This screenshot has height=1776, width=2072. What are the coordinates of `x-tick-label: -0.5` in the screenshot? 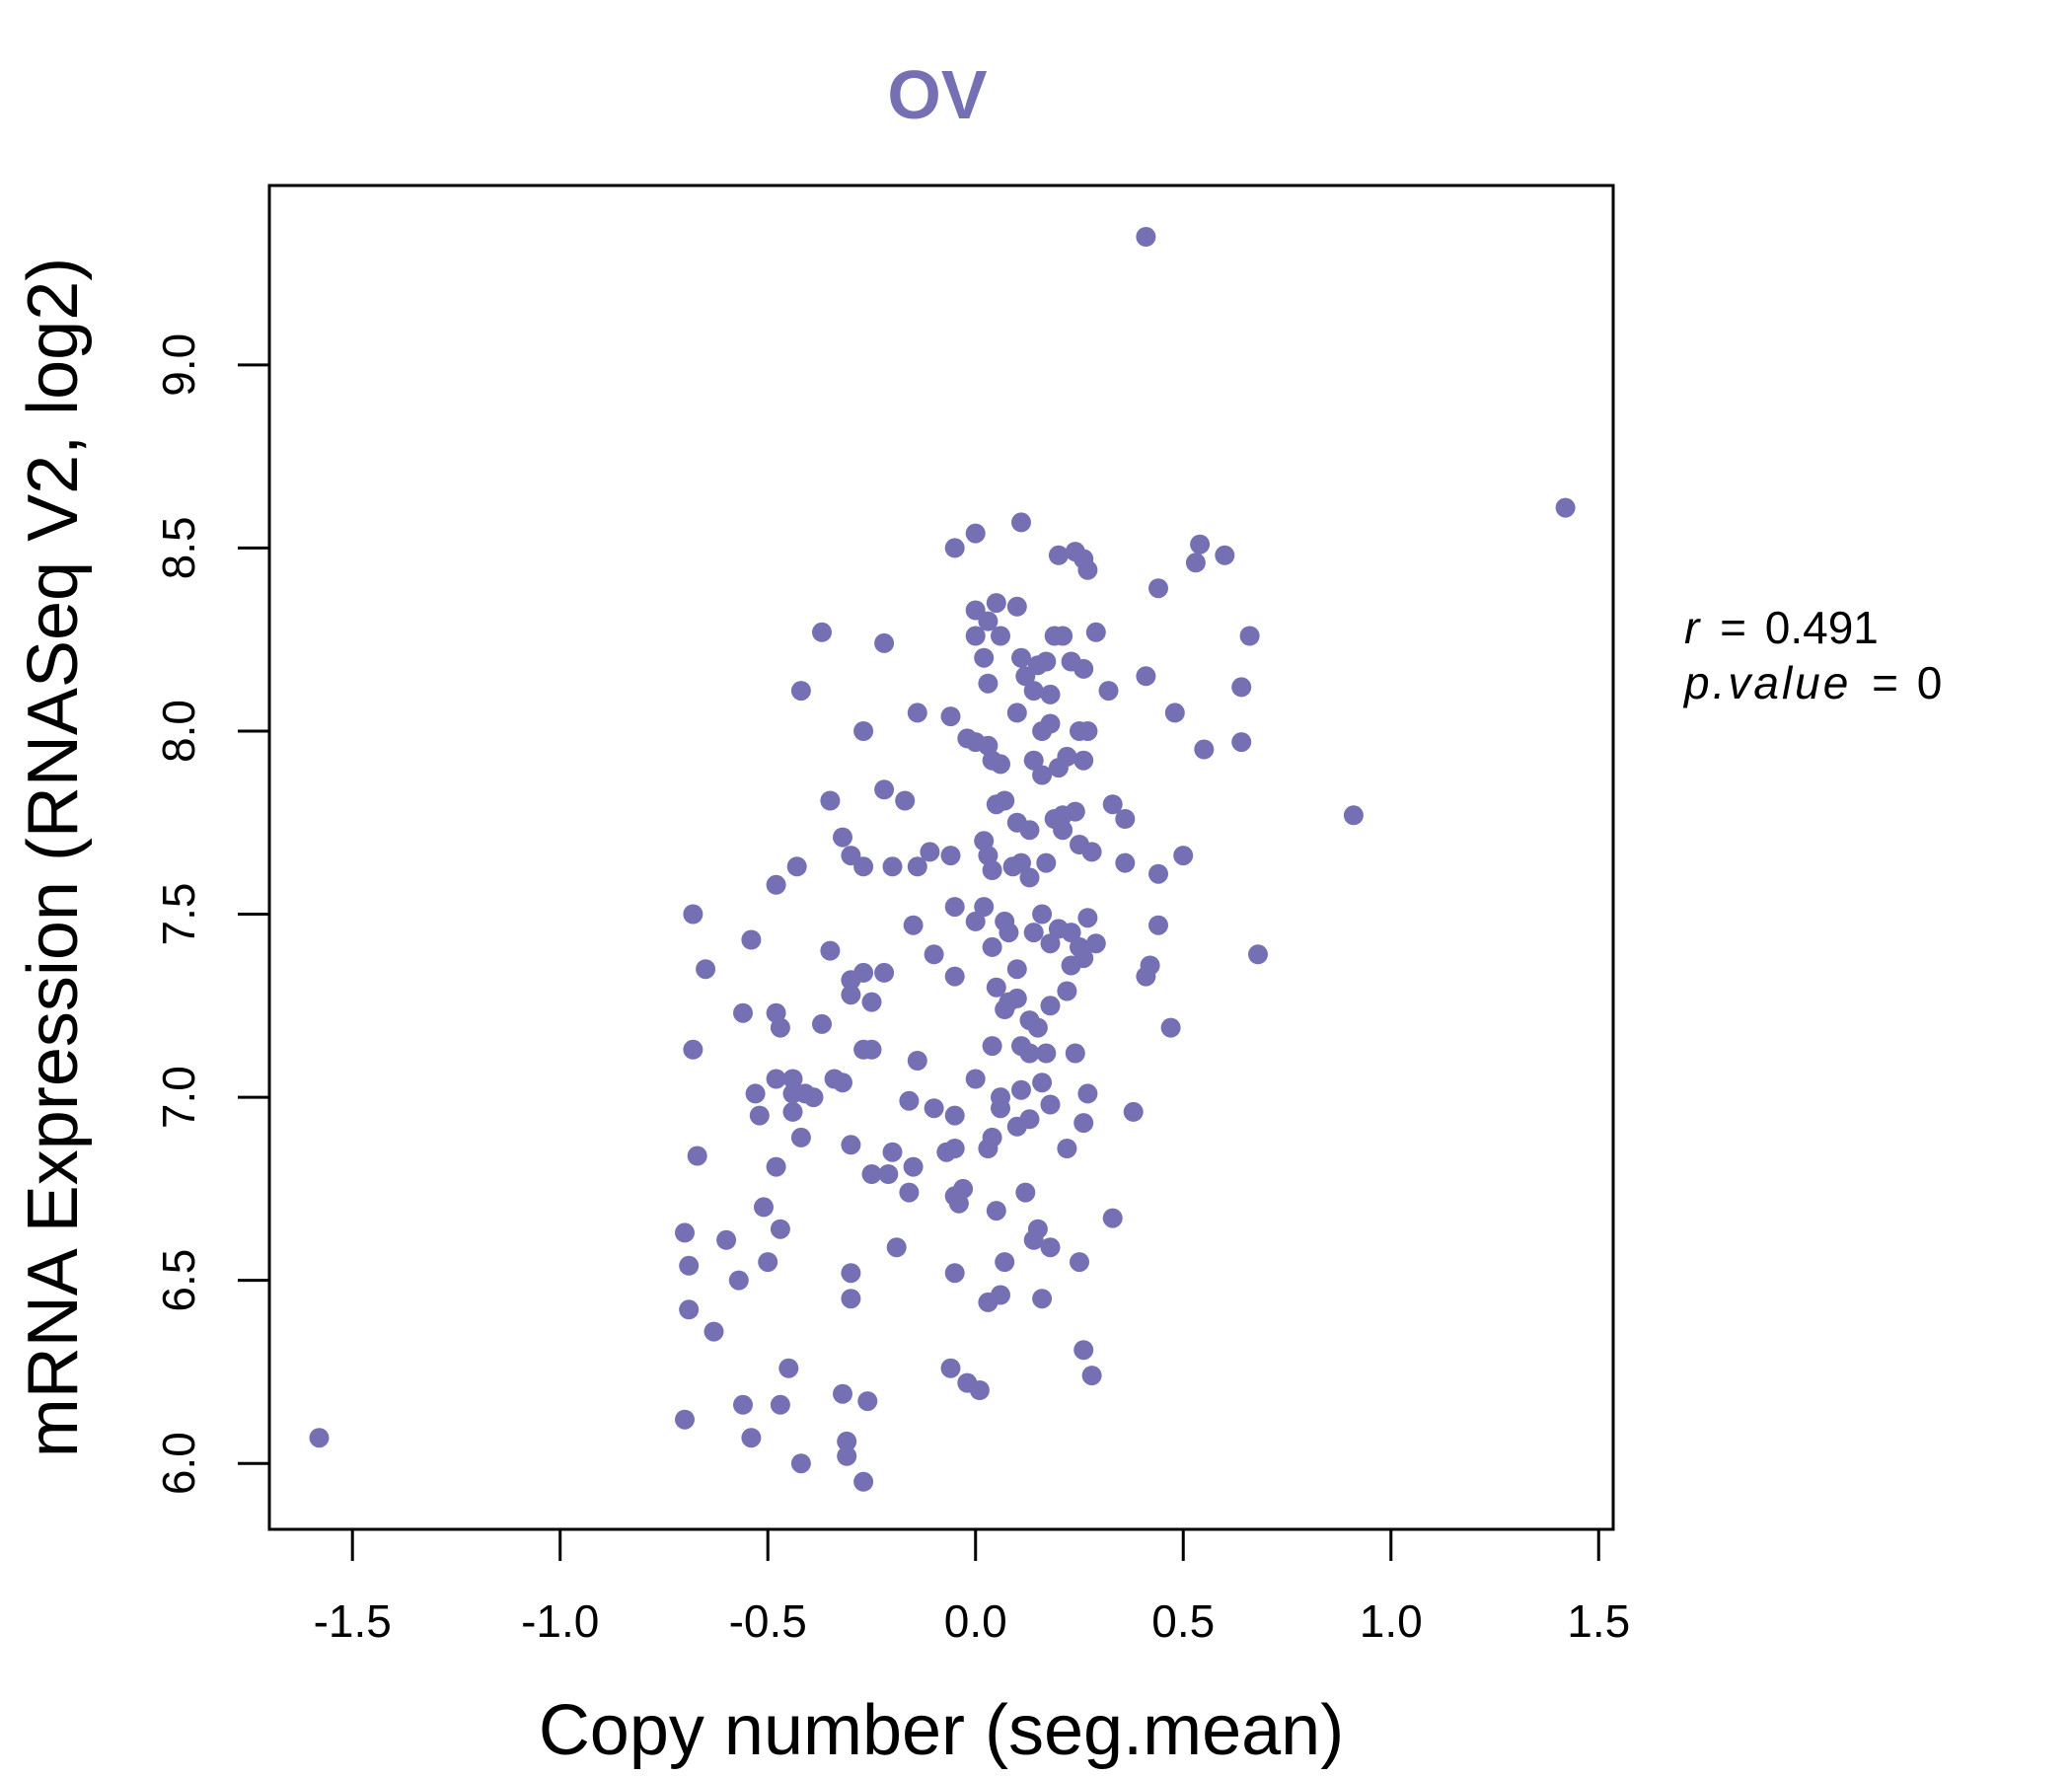 It's located at (768, 1621).